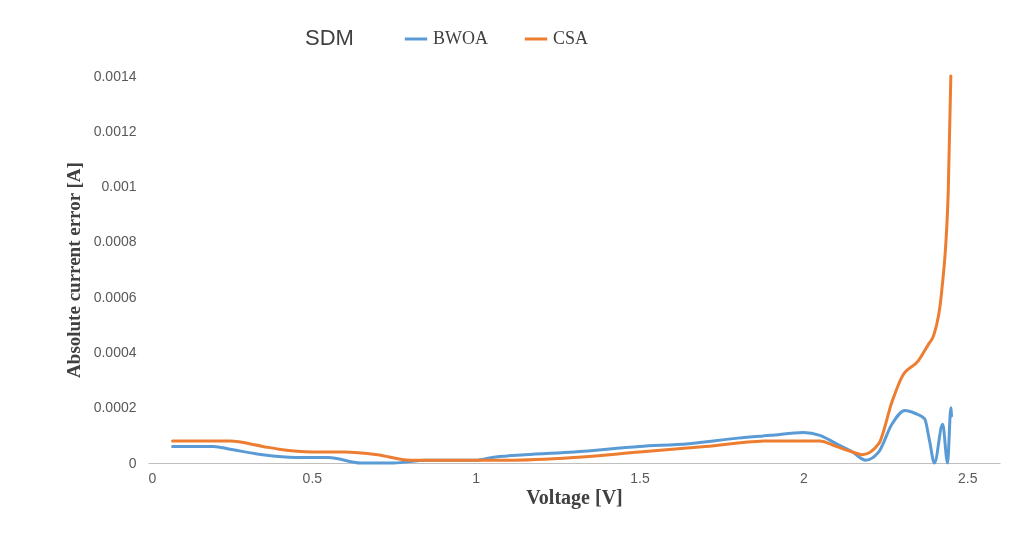  What do you see at coordinates (115, 241) in the screenshot?
I see `y-tick-label: 0.0008` at bounding box center [115, 241].